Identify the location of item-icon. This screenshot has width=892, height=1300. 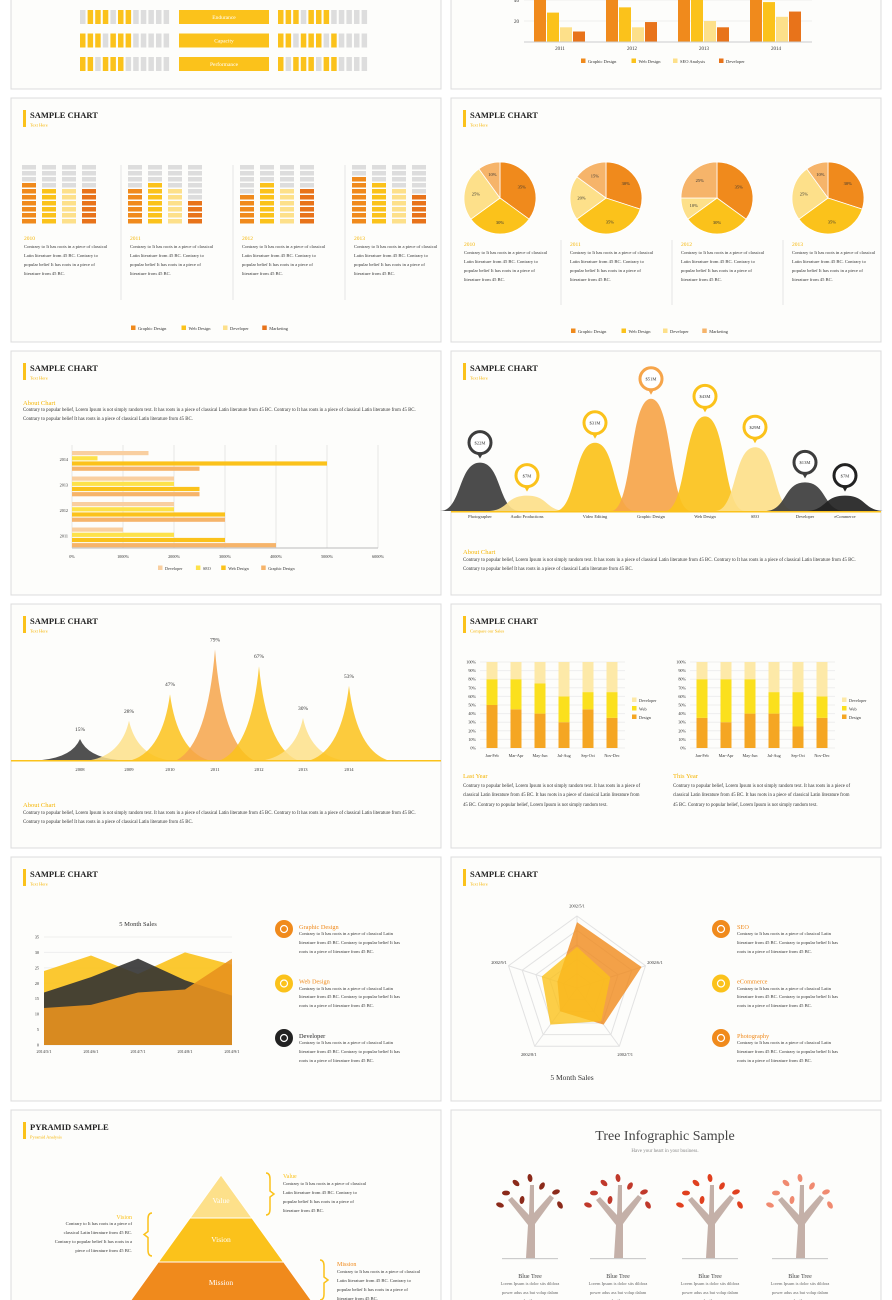
(721, 1038).